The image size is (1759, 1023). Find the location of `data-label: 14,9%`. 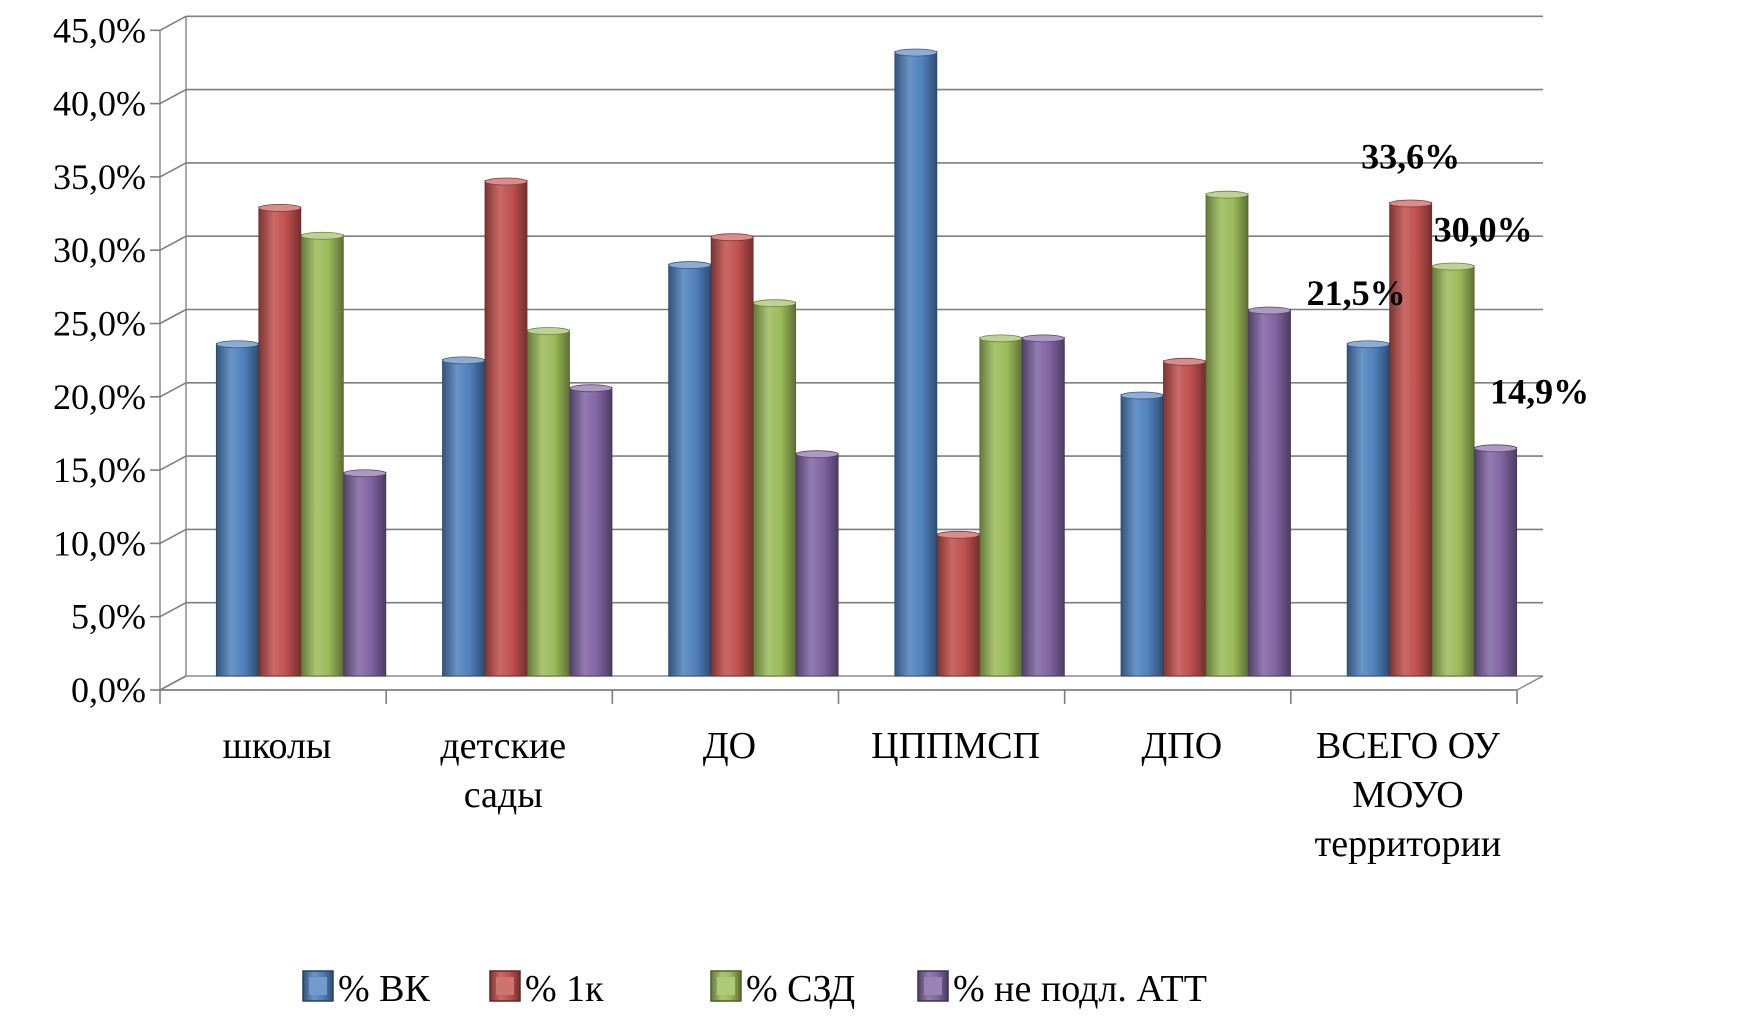

data-label: 14,9% is located at coordinates (1539, 391).